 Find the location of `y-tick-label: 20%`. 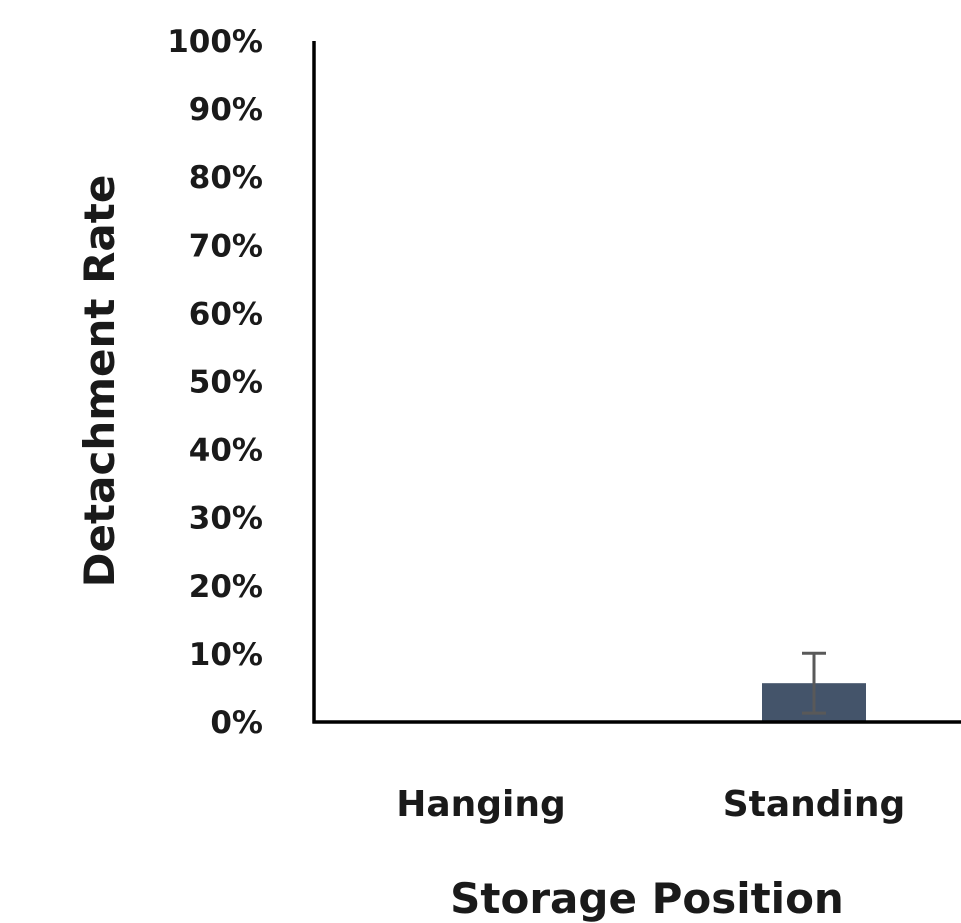

y-tick-label: 20% is located at coordinates (226, 587).